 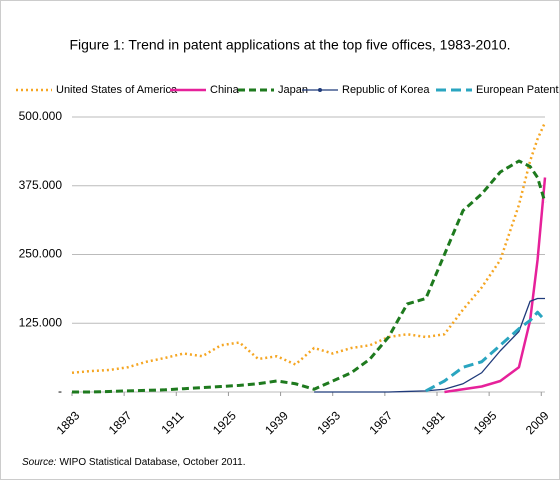 What do you see at coordinates (41, 254) in the screenshot?
I see `y-tick-label: 250.000` at bounding box center [41, 254].